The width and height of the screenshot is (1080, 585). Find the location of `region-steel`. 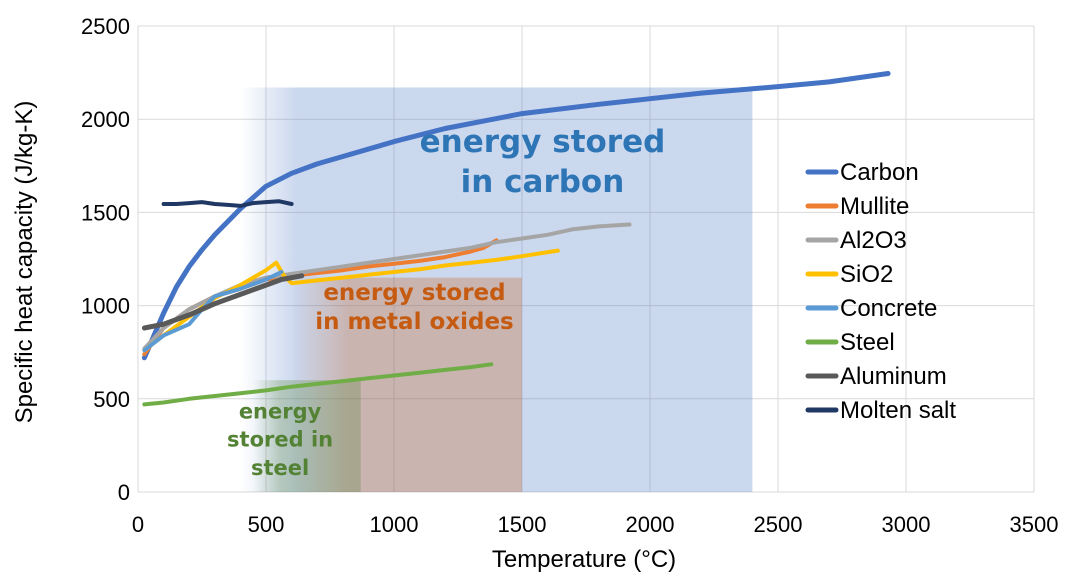

region-steel is located at coordinates (307, 436).